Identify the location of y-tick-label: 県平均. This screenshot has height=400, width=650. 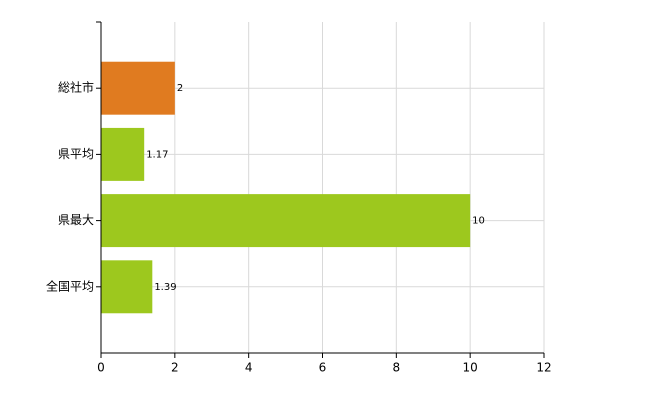
(76, 154).